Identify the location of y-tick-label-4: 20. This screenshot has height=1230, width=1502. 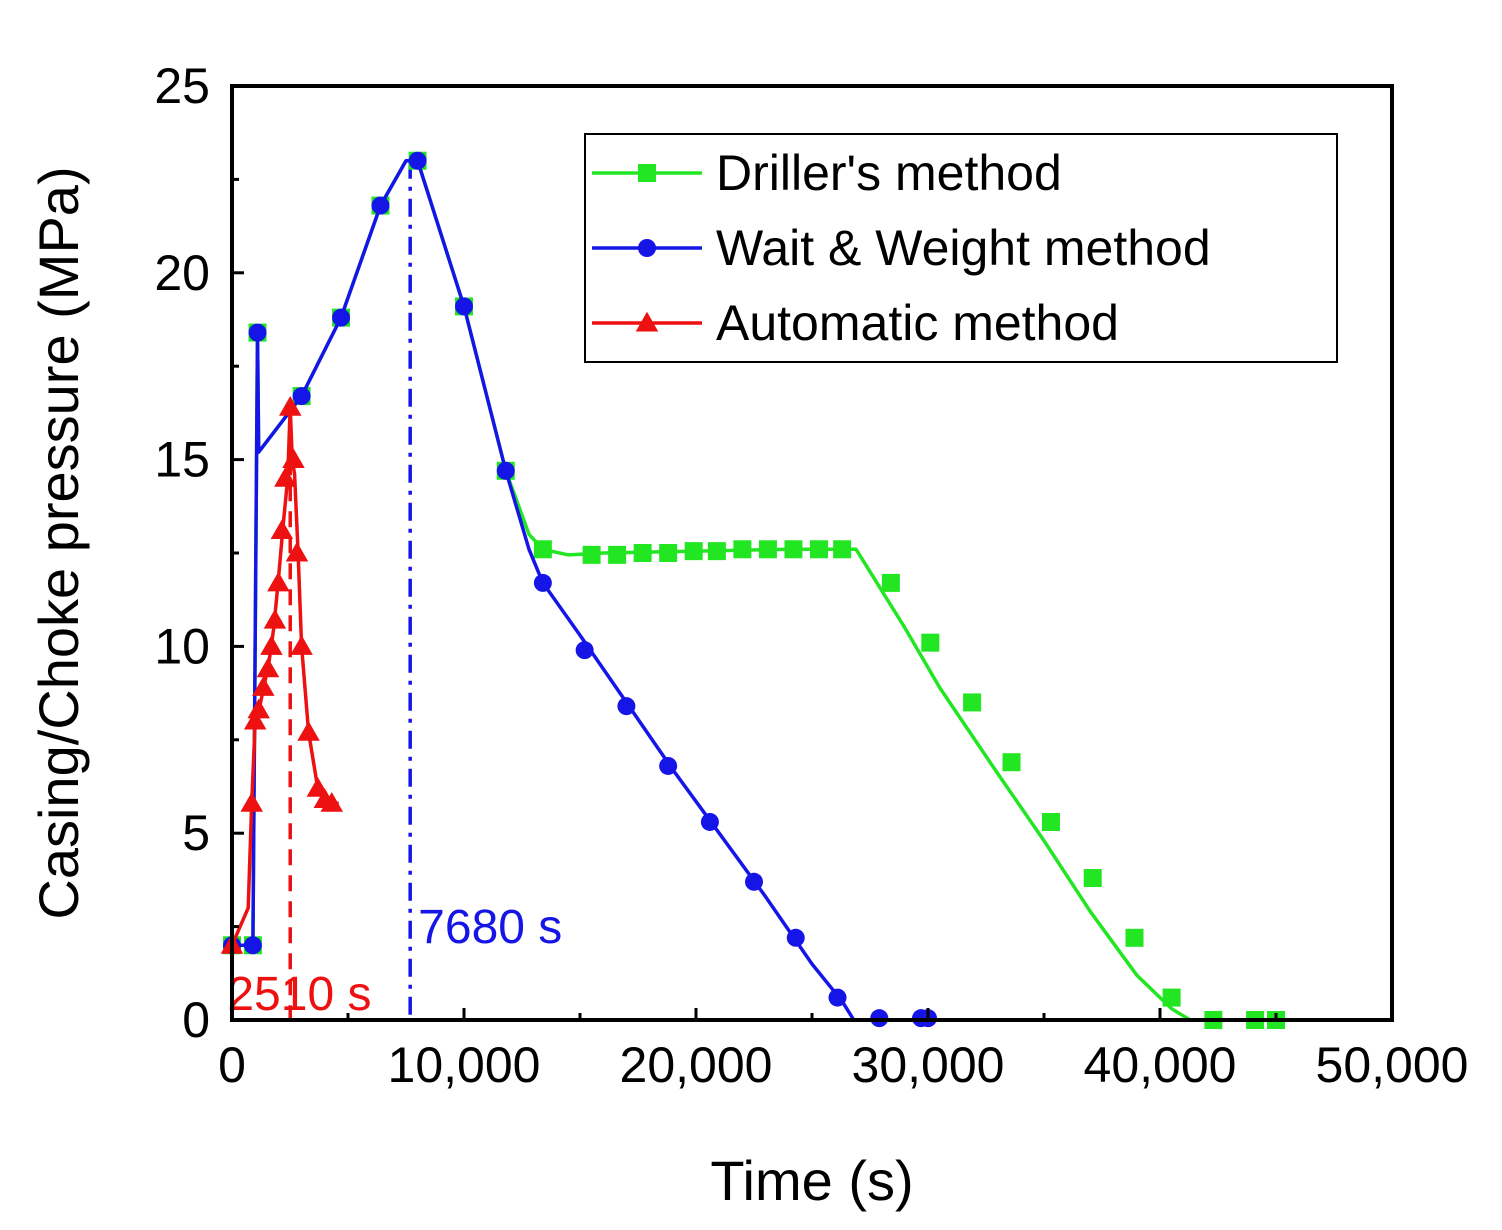
(182, 273).